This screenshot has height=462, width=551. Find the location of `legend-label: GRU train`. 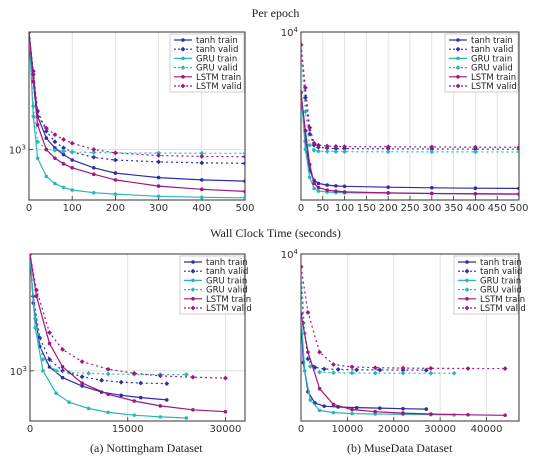

legend-label: GRU train is located at coordinates (491, 59).